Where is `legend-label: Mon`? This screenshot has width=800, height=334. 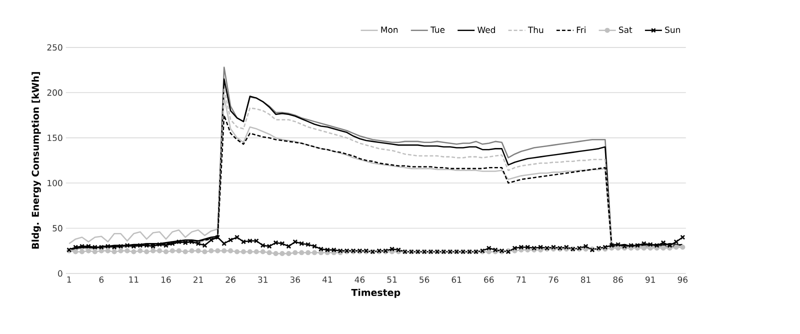
legend-label: Mon is located at coordinates (389, 29).